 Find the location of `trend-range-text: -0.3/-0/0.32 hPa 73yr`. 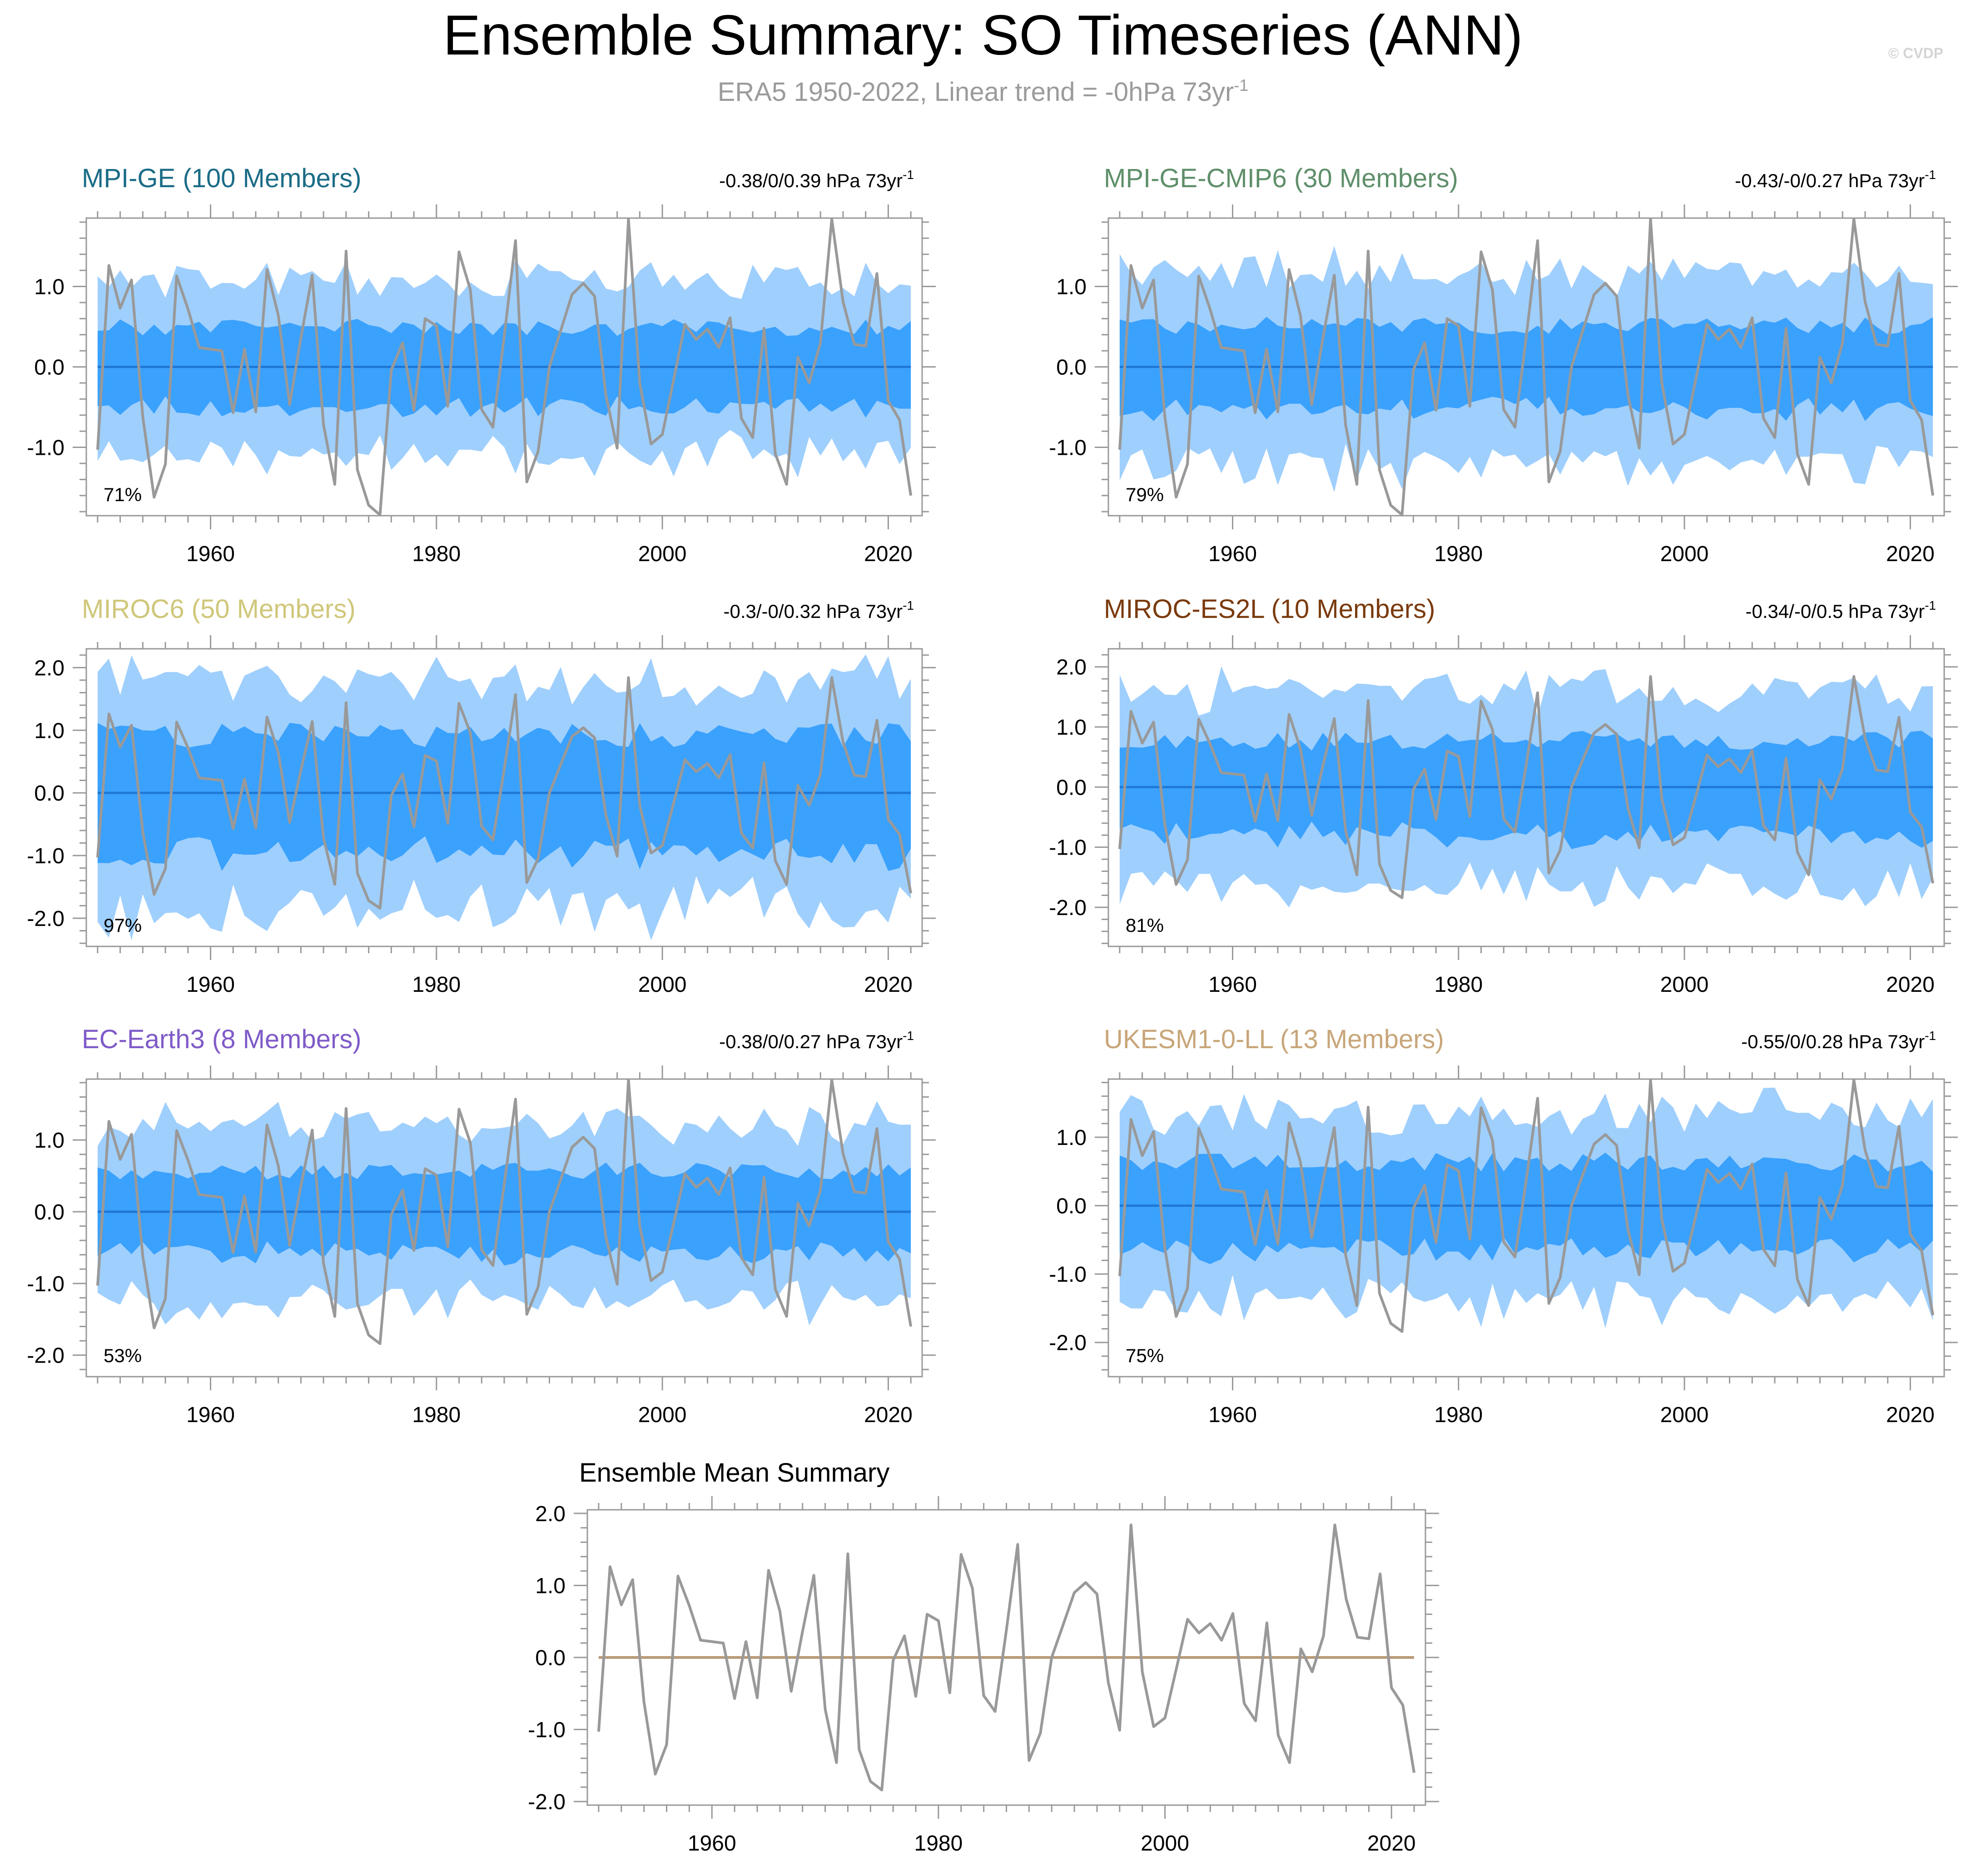

trend-range-text: -0.3/-0/0.32 hPa 73yr is located at coordinates (813, 612).